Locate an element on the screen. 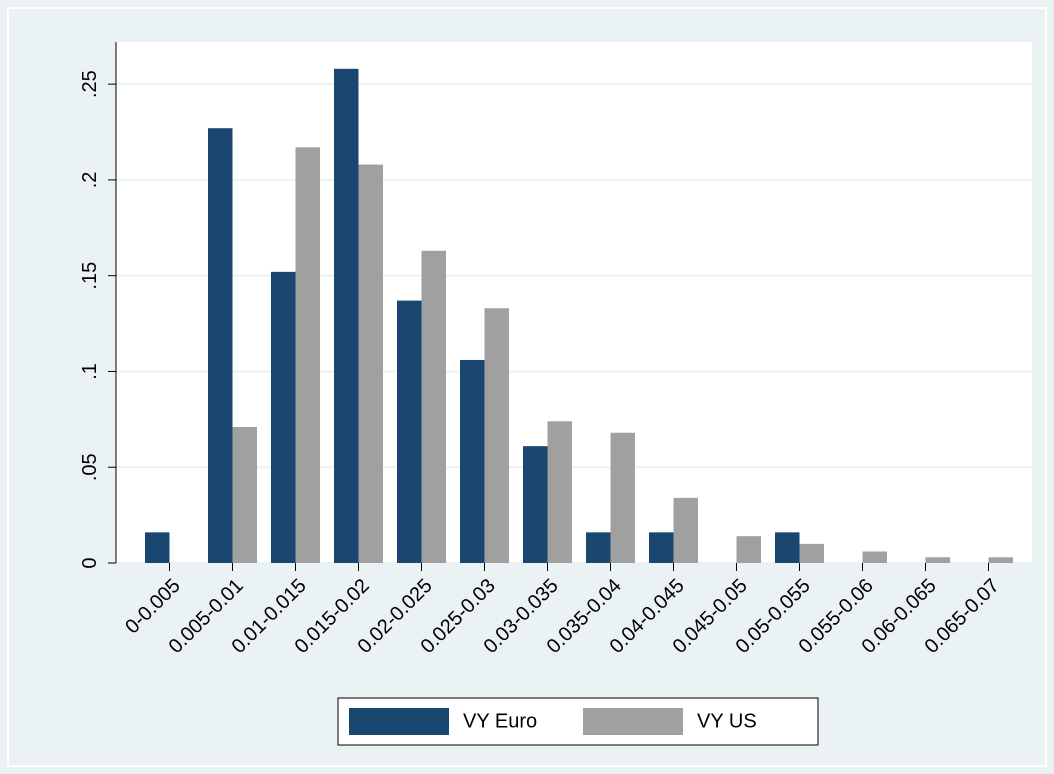  legend-items: VY Euro VY US is located at coordinates (553, 721).